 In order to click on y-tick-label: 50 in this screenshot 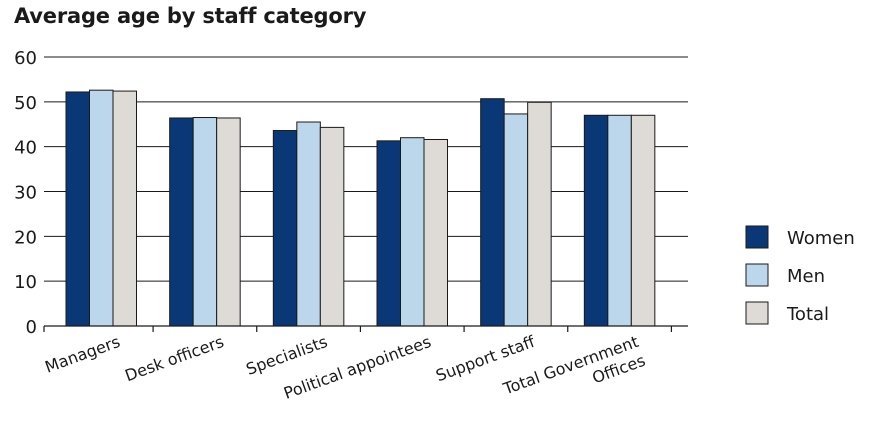, I will do `click(25, 103)`.